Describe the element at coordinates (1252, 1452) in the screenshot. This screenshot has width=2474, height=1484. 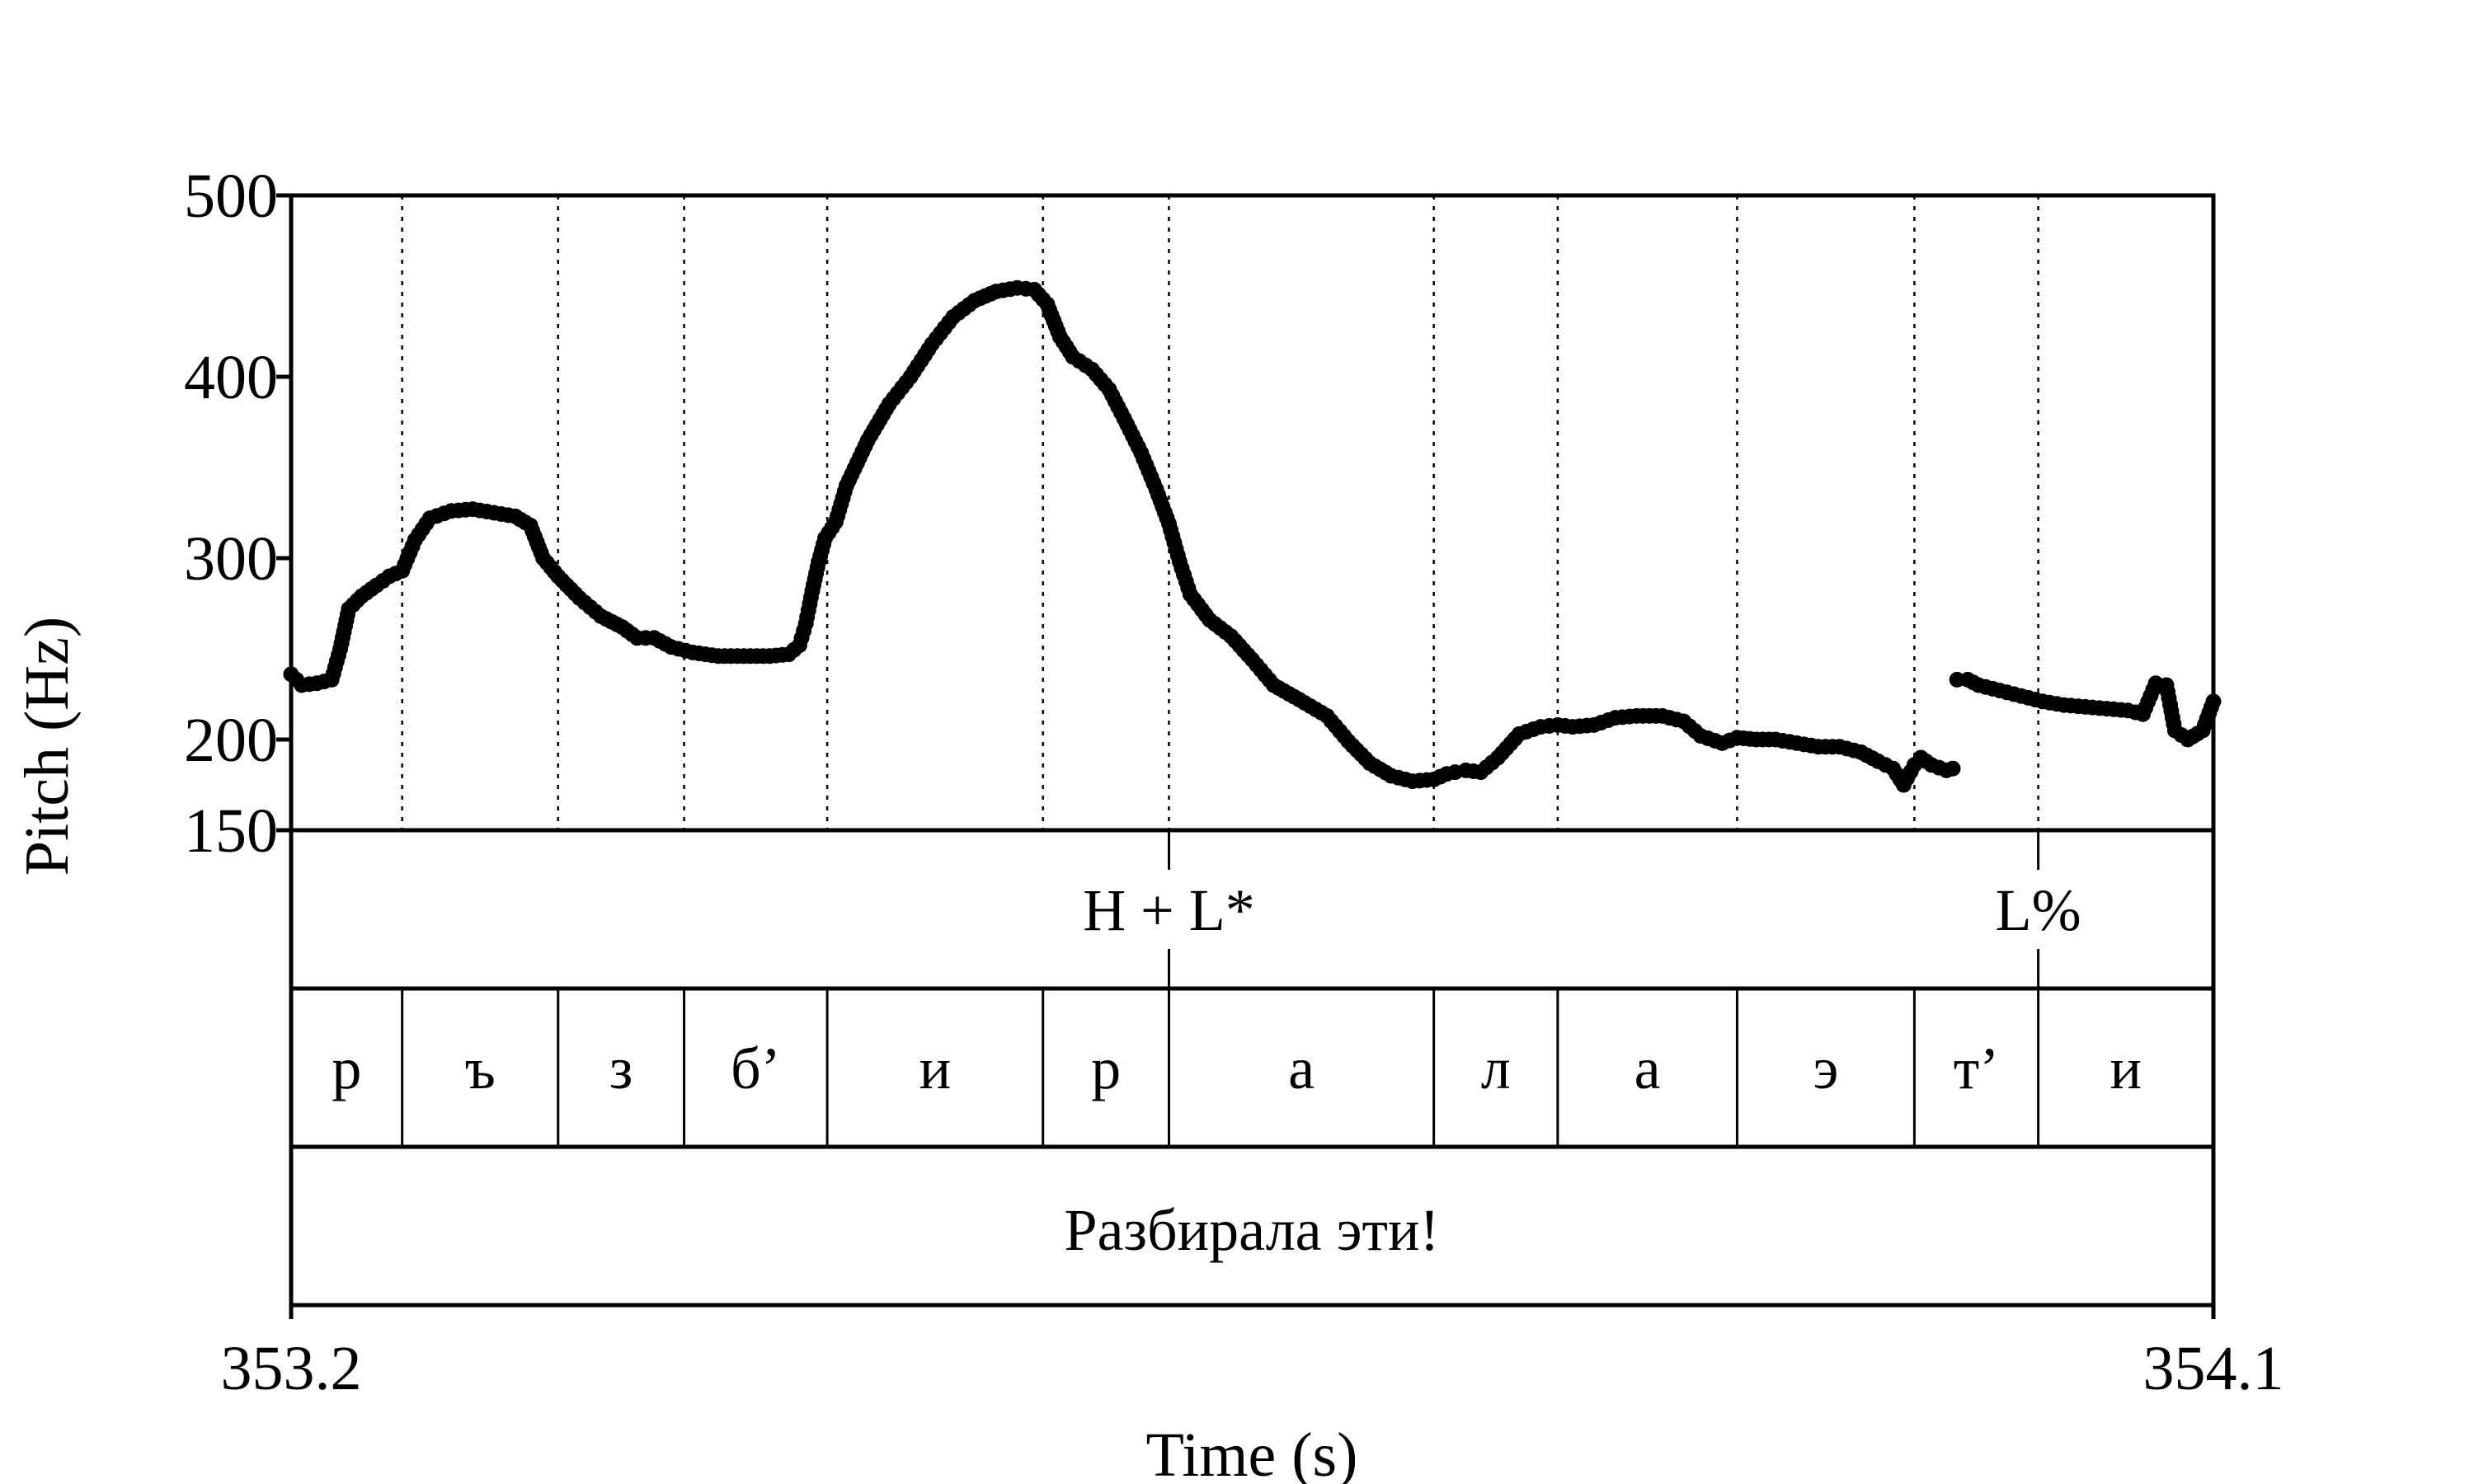
I see `x-axis-label: Time (s)` at that location.